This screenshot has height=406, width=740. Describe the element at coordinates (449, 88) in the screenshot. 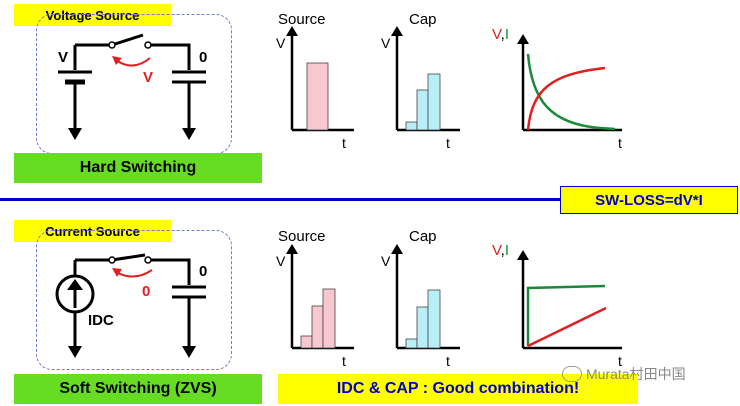

I see `top-charts: V t V t t` at that location.